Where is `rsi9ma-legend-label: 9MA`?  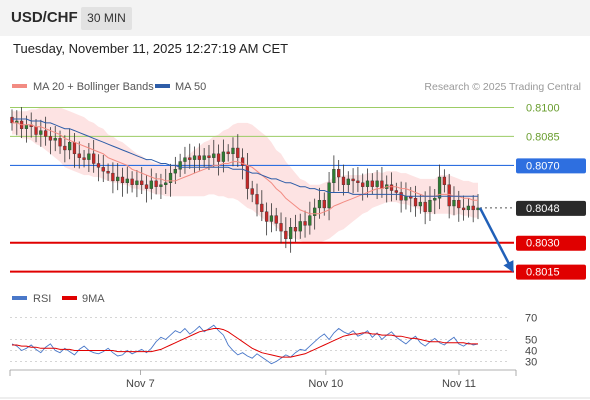
rsi9ma-legend-label: 9MA is located at coordinates (93, 299).